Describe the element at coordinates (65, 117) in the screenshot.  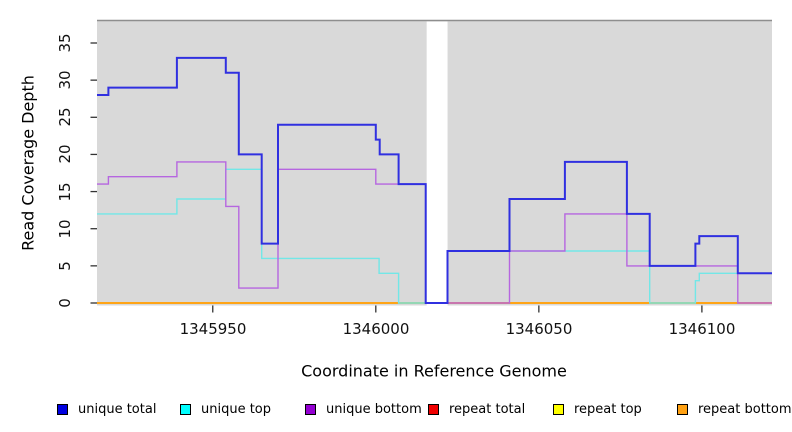
I see `y-tick-label: 25` at that location.